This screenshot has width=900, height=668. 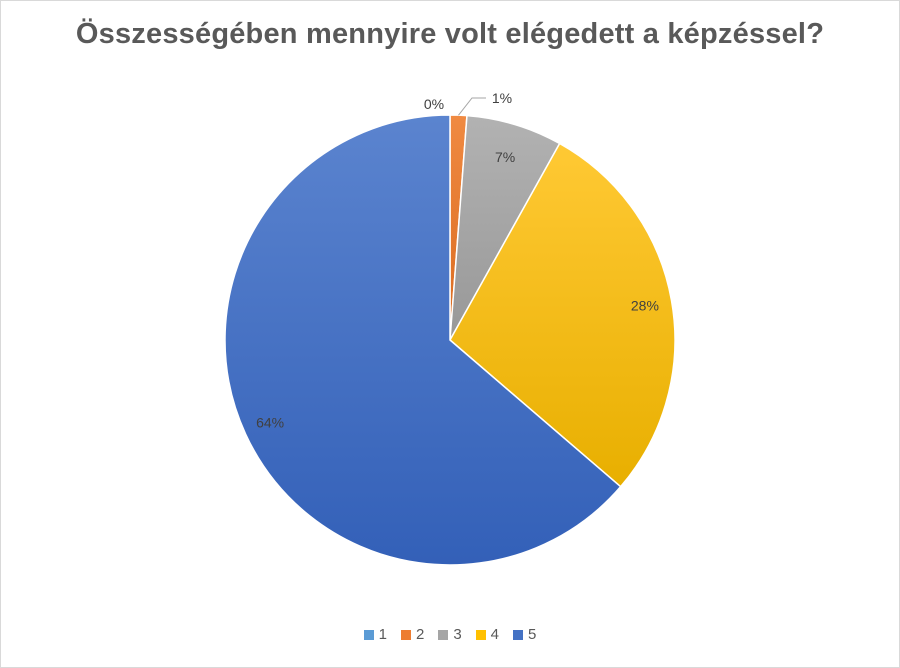 What do you see at coordinates (382, 634) in the screenshot?
I see `legend-label-1: 1` at bounding box center [382, 634].